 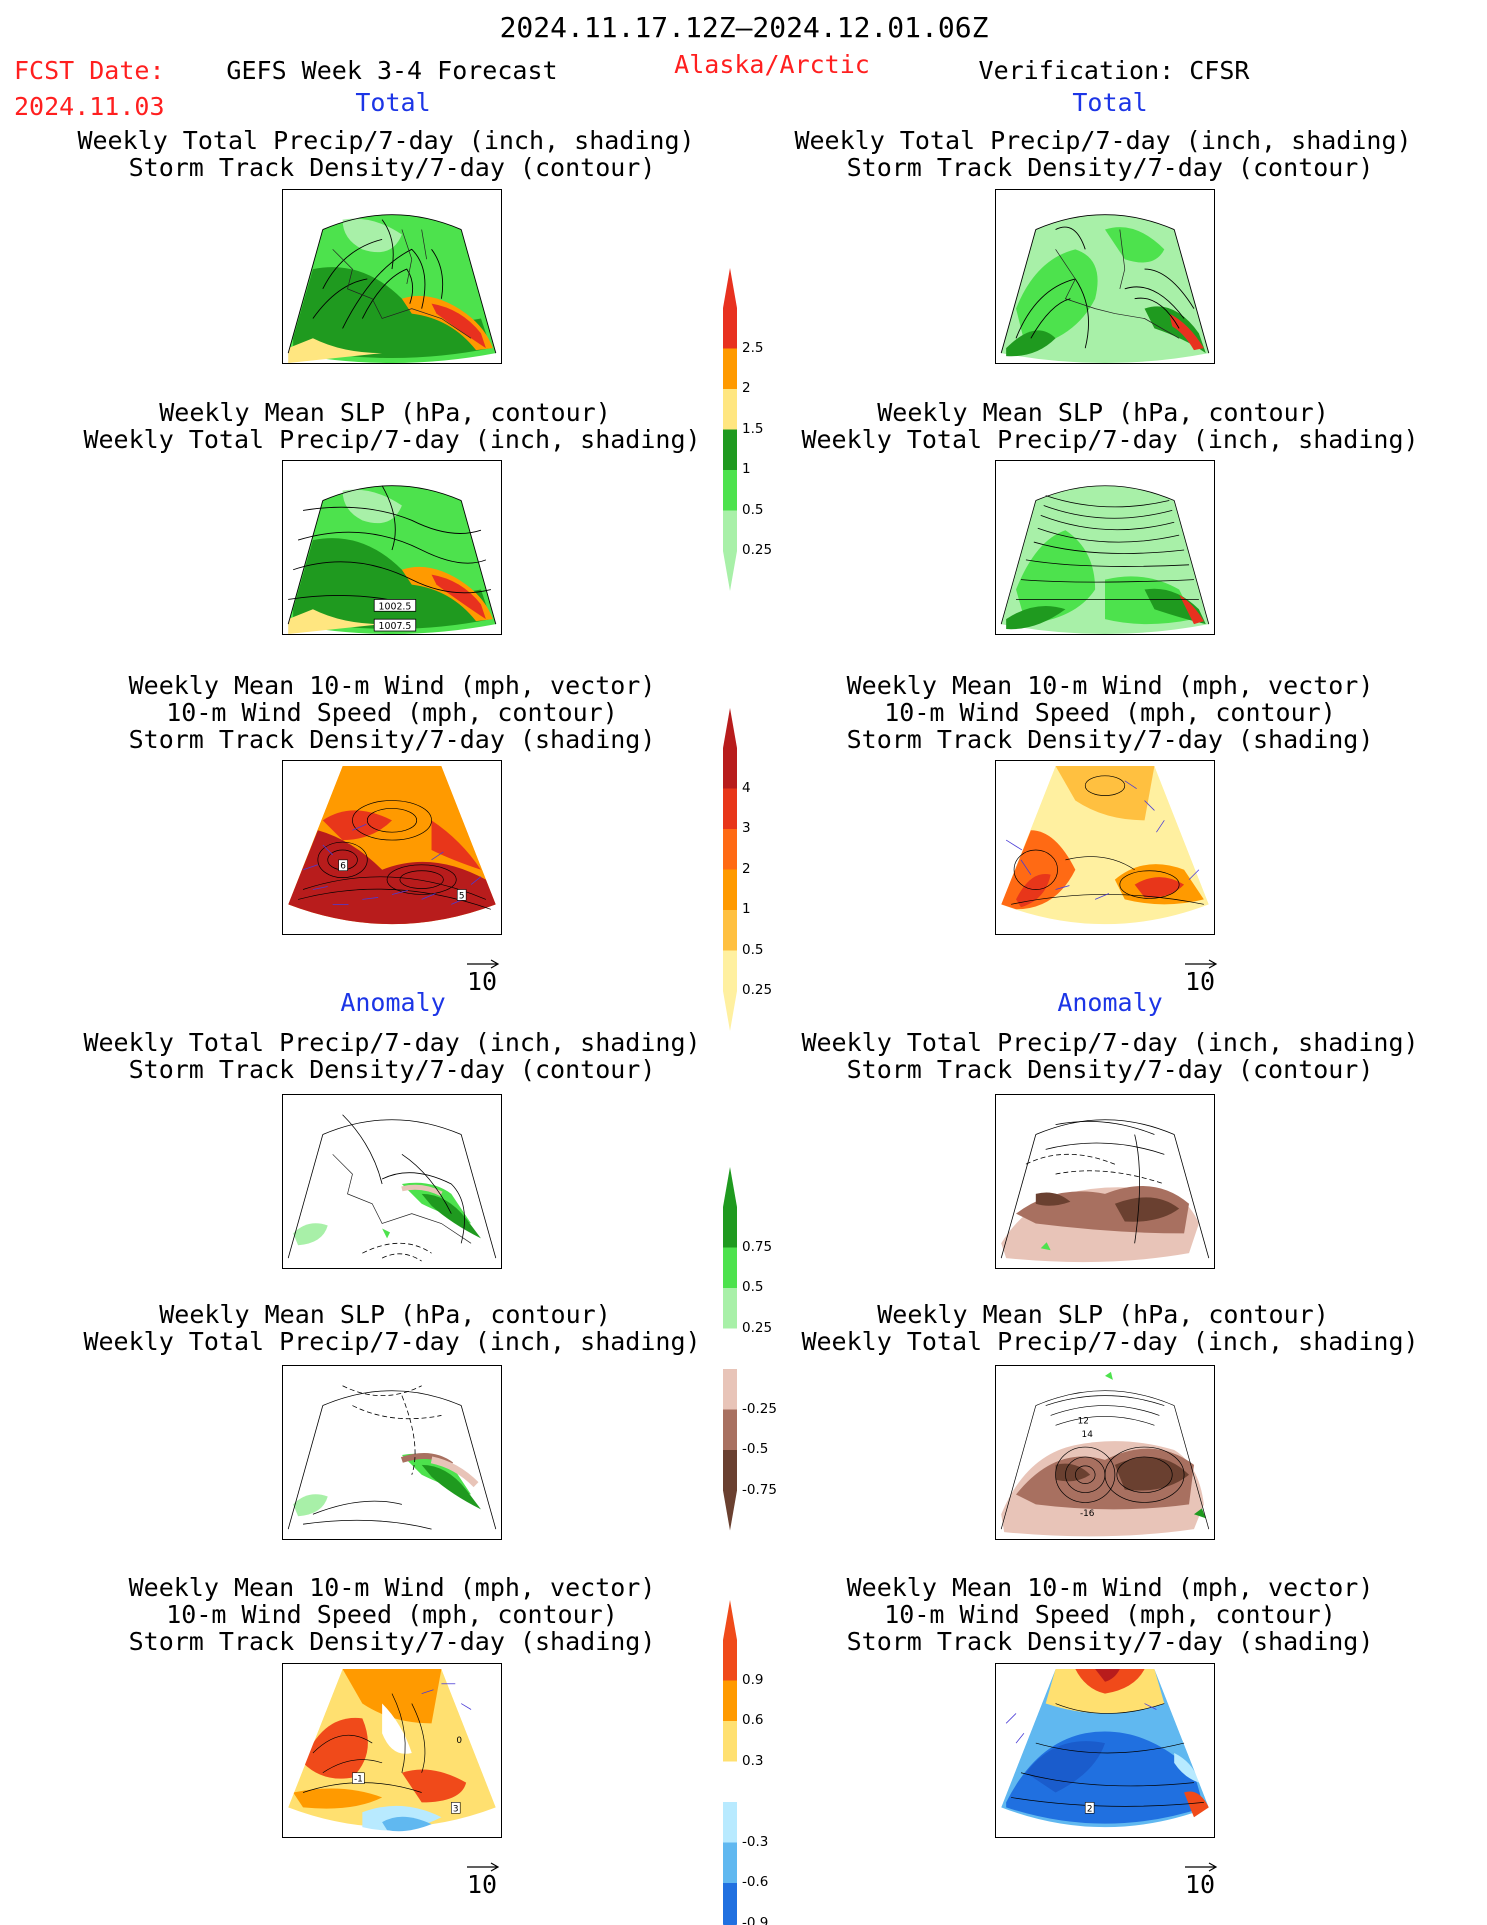 What do you see at coordinates (1087, 1514) in the screenshot?
I see `slp-anom-label-3: -16` at bounding box center [1087, 1514].